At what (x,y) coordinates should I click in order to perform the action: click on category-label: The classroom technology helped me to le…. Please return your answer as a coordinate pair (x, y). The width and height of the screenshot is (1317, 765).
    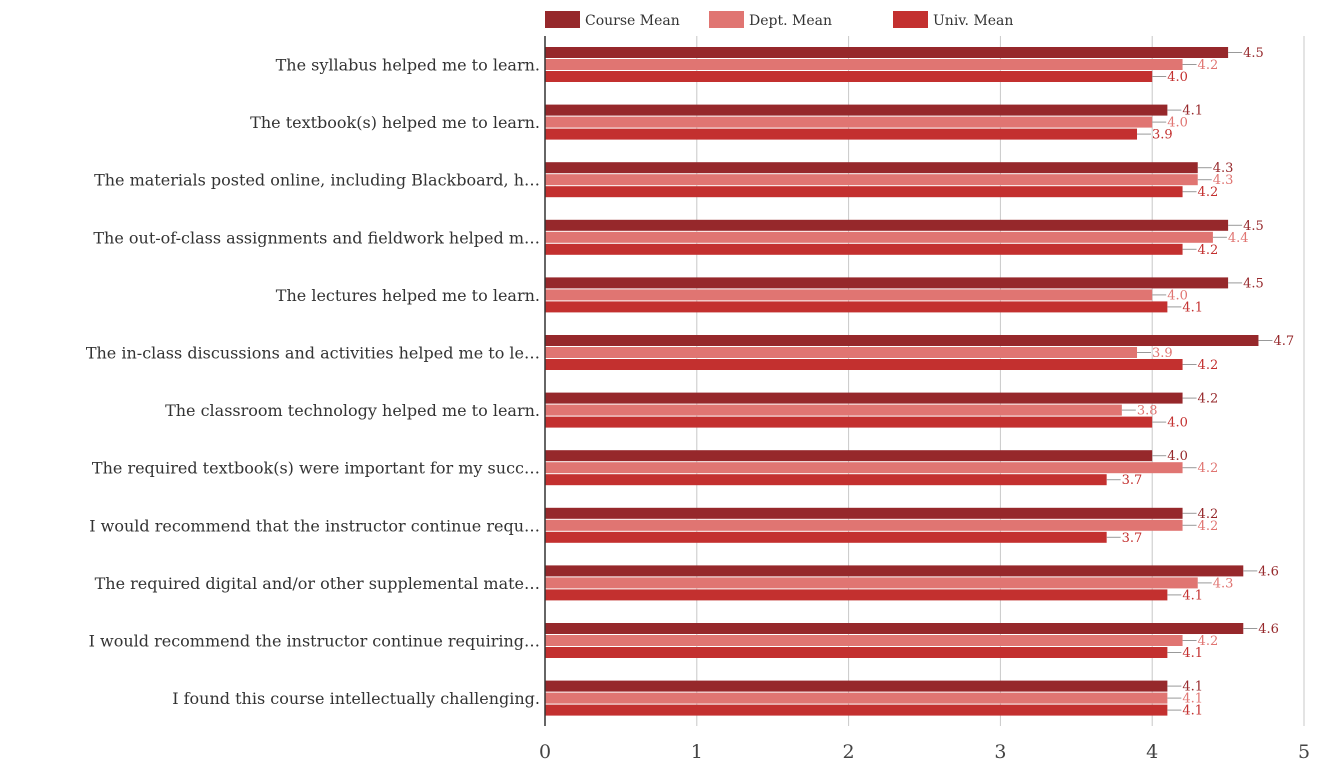
    Looking at the image, I should click on (352, 410).